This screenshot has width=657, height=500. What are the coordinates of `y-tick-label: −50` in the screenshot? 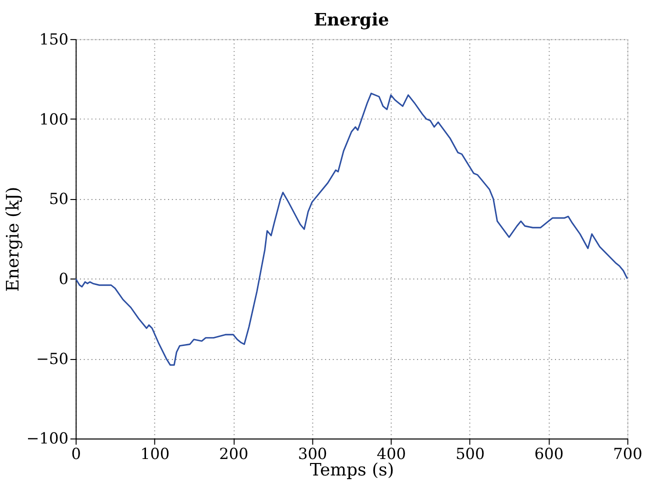 It's located at (52, 359).